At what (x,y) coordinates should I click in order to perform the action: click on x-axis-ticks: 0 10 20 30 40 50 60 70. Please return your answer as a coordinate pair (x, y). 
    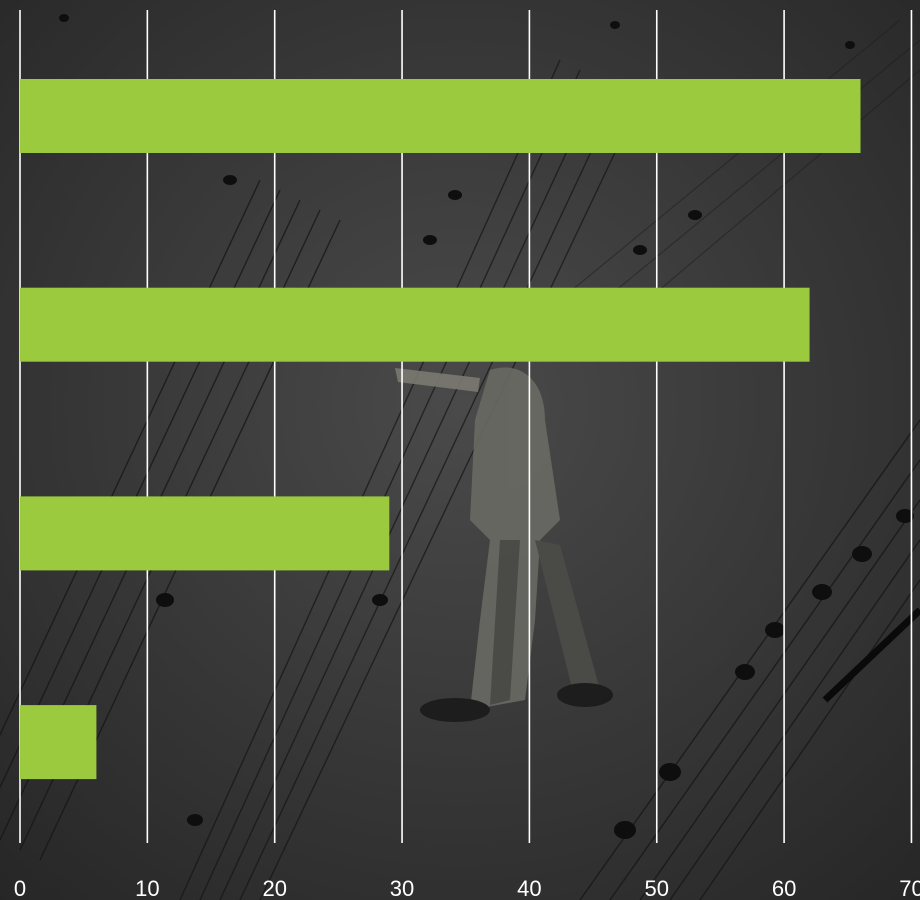
    Looking at the image, I should click on (467, 888).